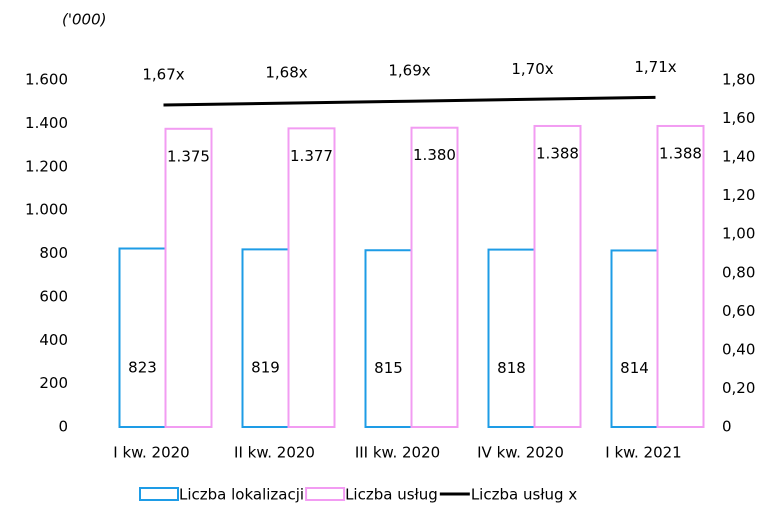 The width and height of the screenshot is (765, 509). Describe the element at coordinates (188, 156) in the screenshot. I see `data-label: 1.375` at that location.